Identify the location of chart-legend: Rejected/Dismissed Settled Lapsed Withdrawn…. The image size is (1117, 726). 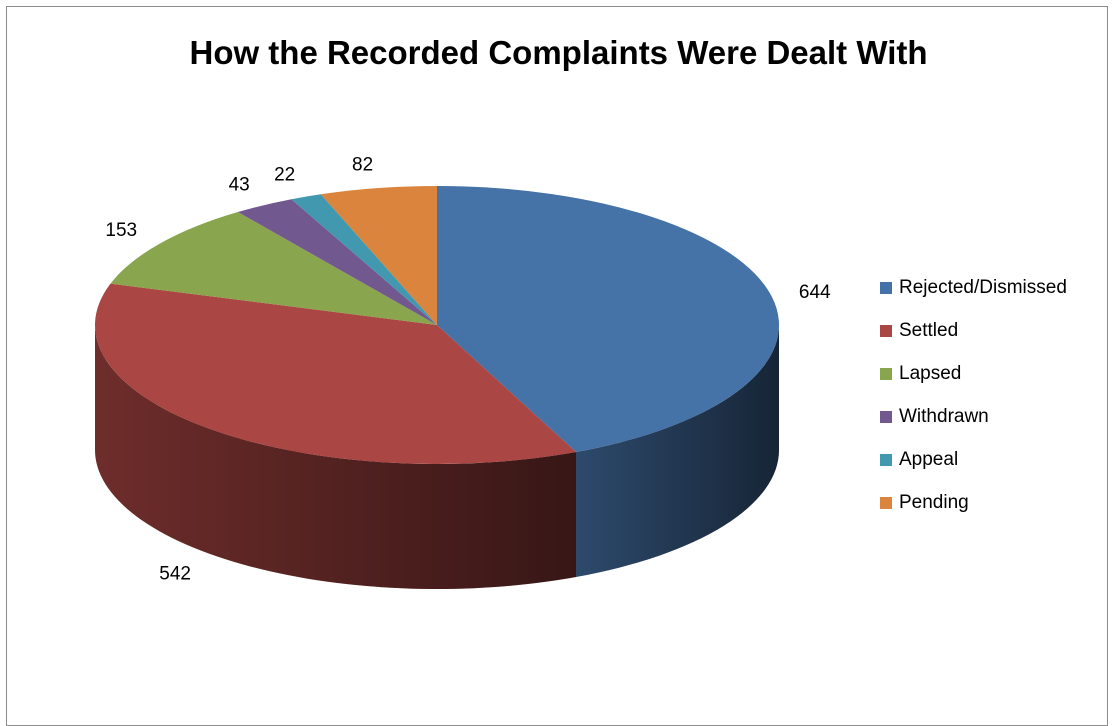
(973, 395).